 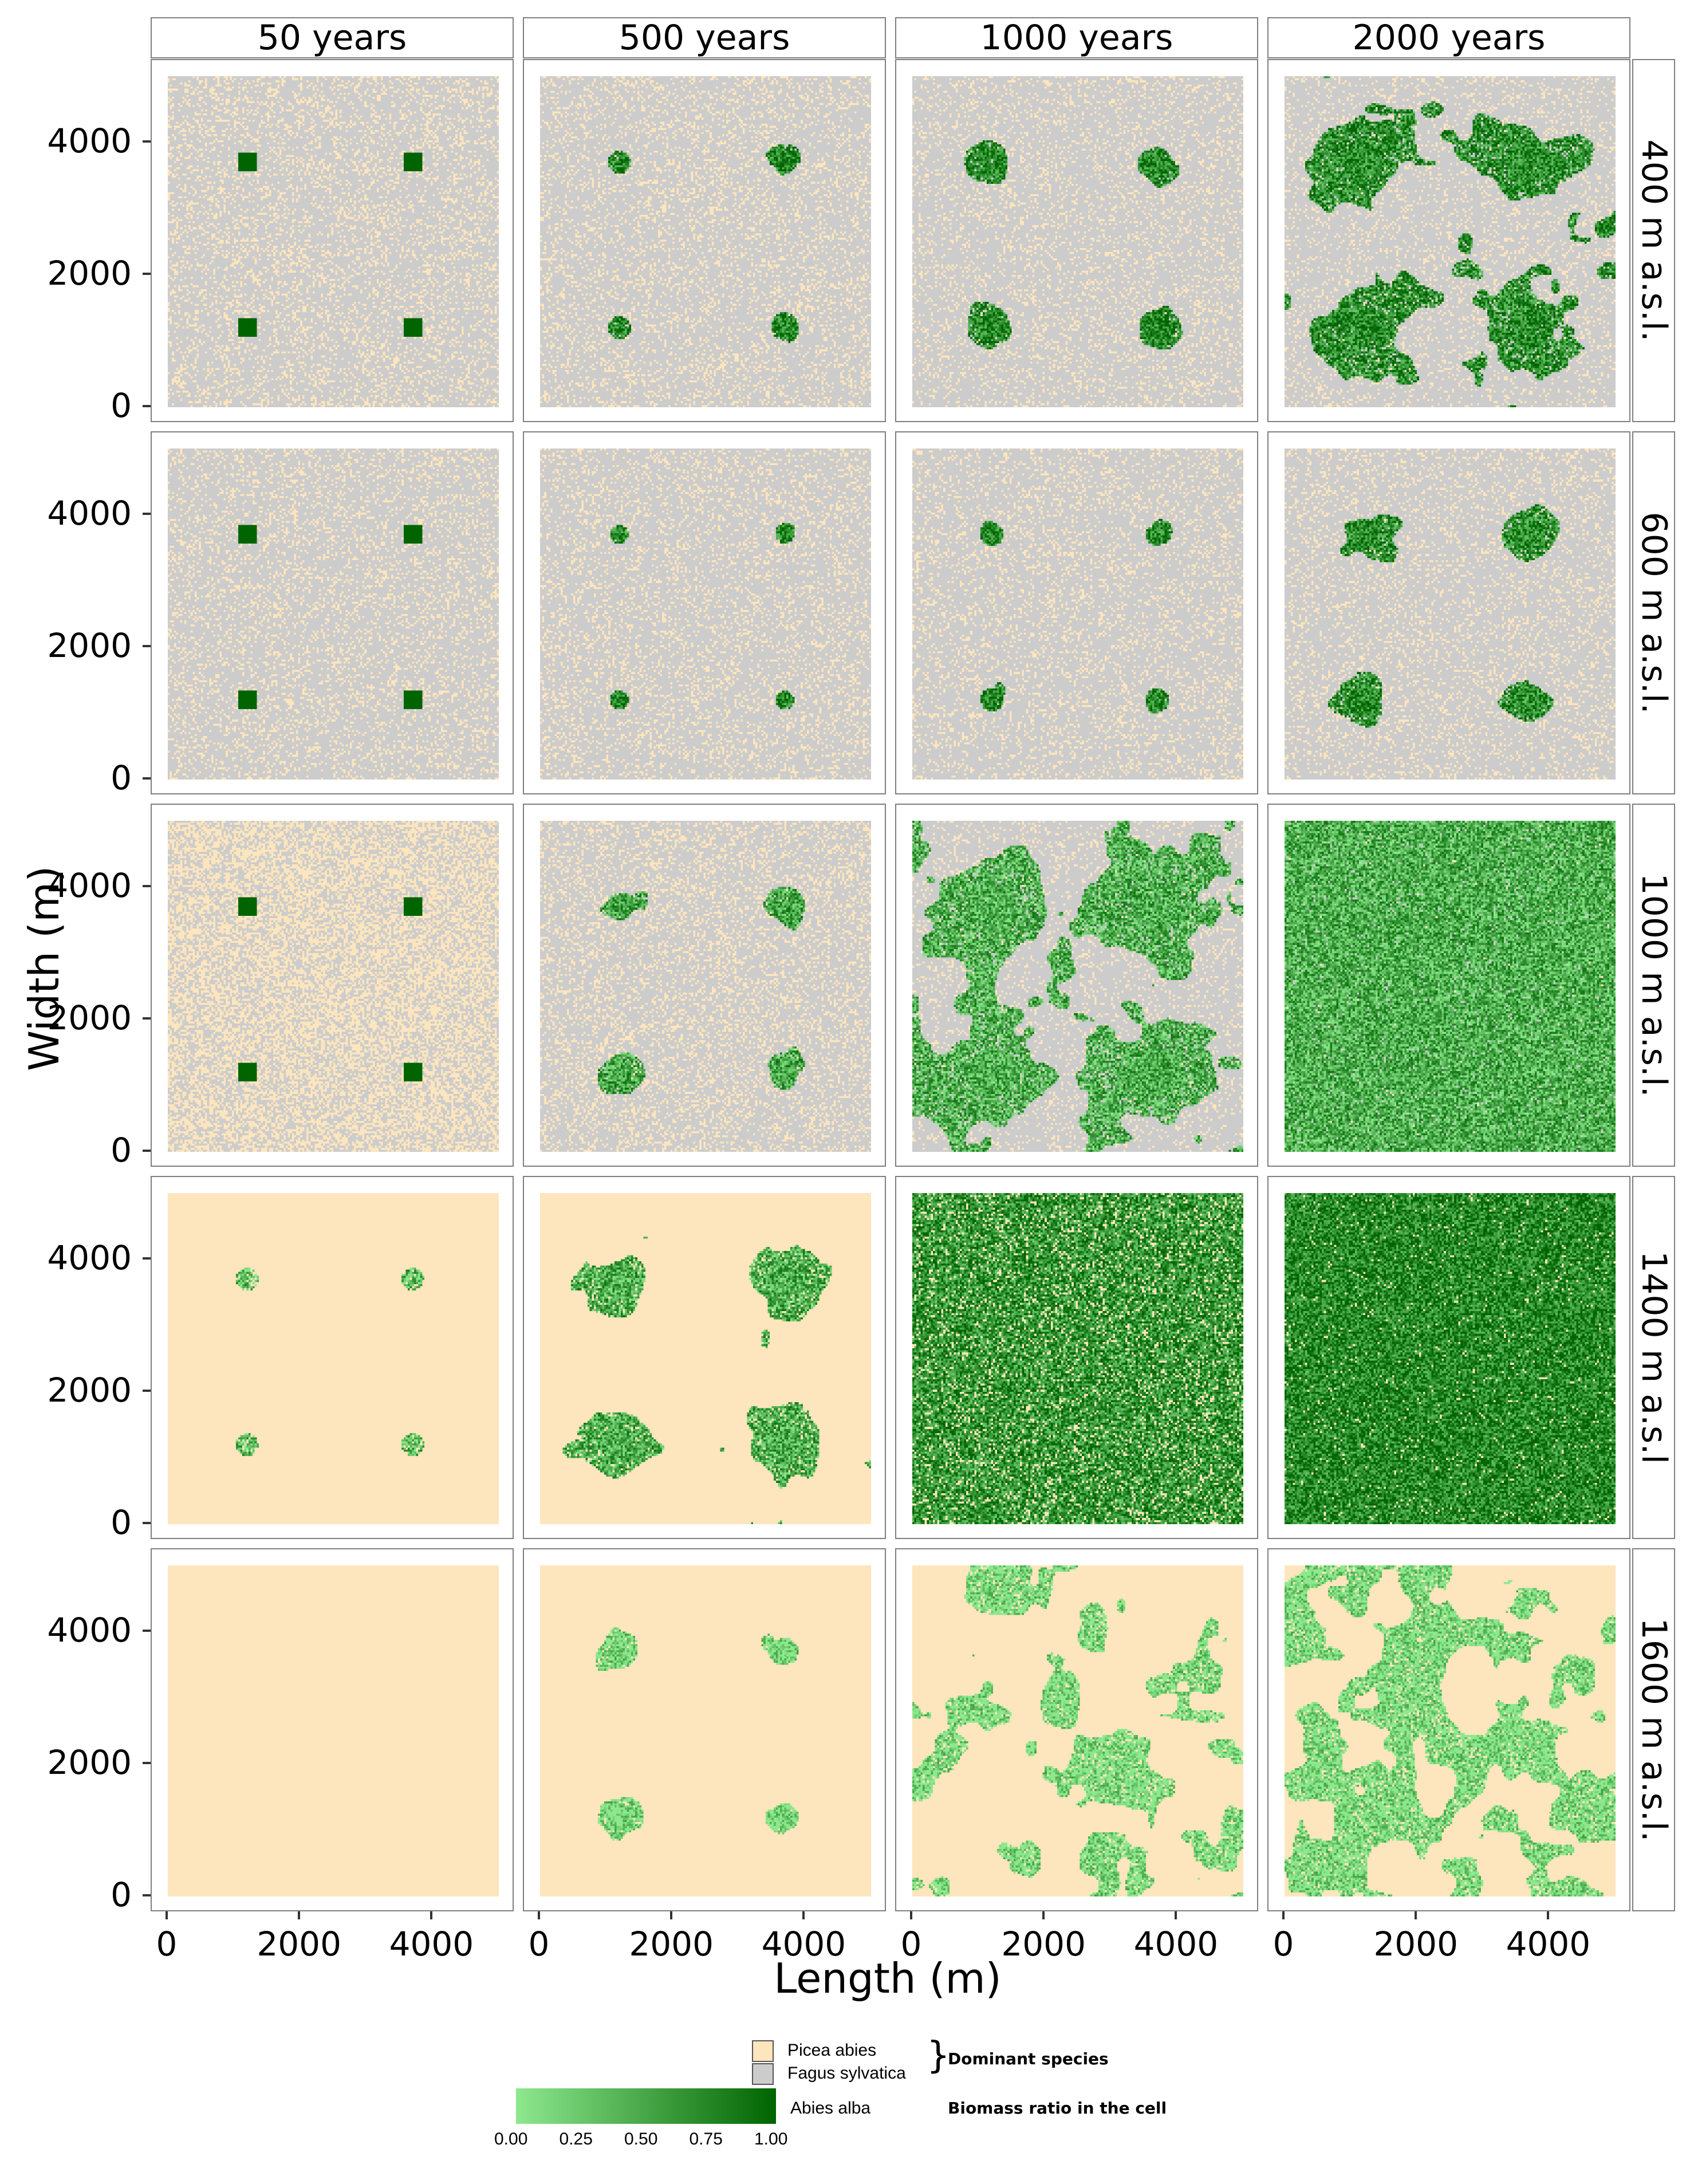 I want to click on facet-strip-col-4: 2000 years, so click(x=1448, y=37).